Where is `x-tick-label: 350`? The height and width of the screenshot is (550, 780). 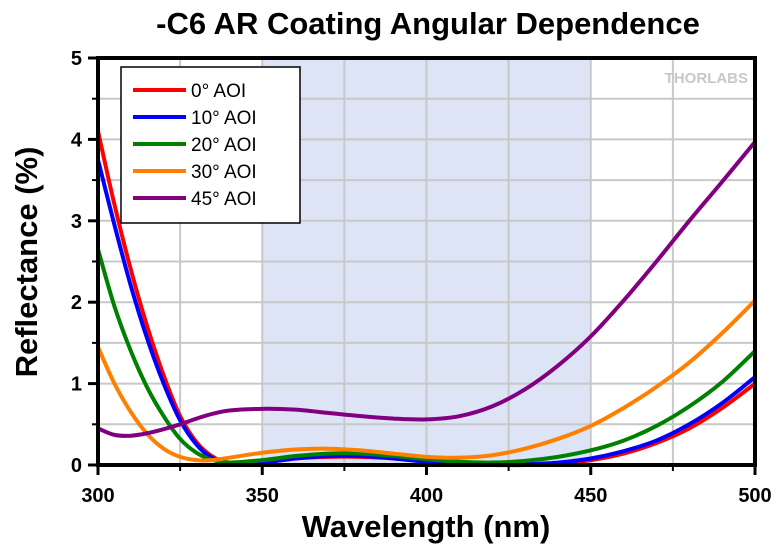 x-tick-label: 350 is located at coordinates (262, 496).